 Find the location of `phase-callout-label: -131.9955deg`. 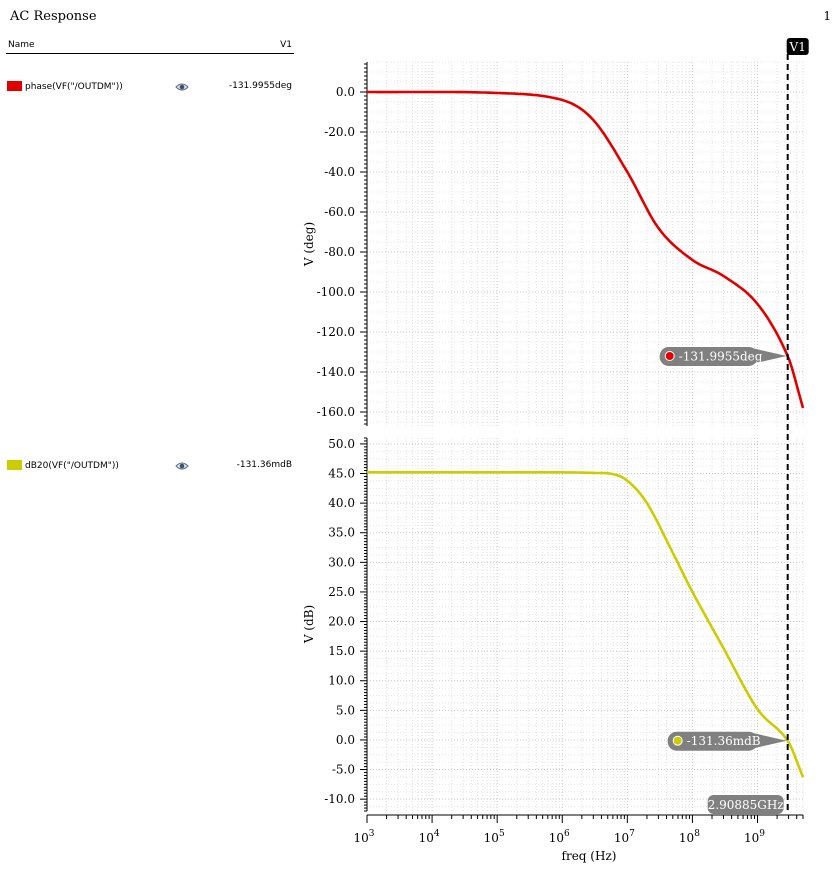

phase-callout-label: -131.9955deg is located at coordinates (721, 356).